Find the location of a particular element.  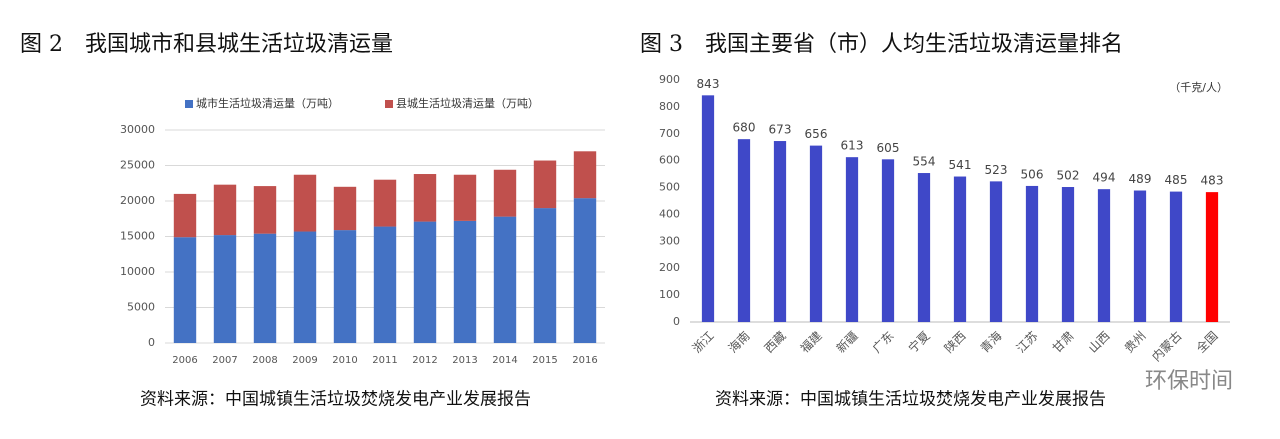

y-tick-label: 800 is located at coordinates (669, 106).